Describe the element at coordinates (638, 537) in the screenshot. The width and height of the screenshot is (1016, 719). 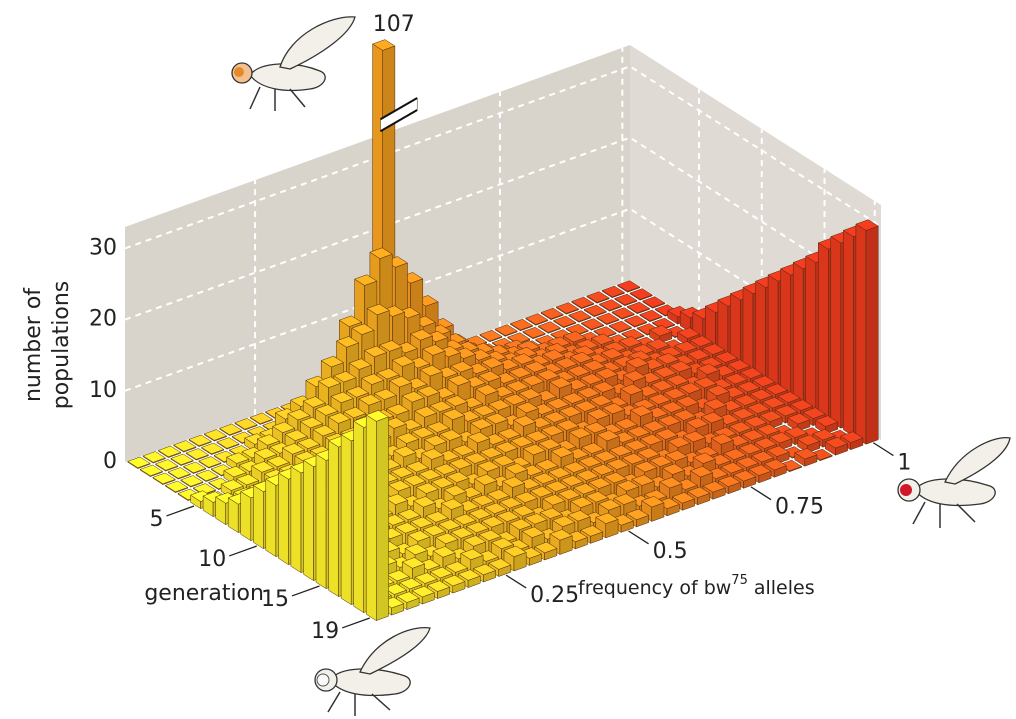
I see `x-tick` at that location.